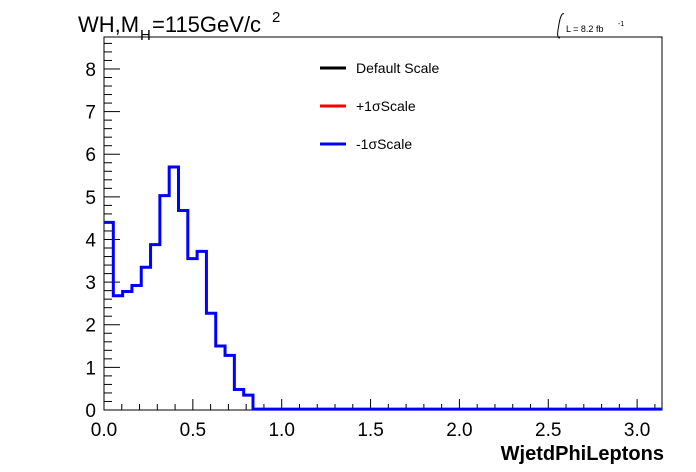  What do you see at coordinates (90, 198) in the screenshot?
I see `y-tick-label: 5` at bounding box center [90, 198].